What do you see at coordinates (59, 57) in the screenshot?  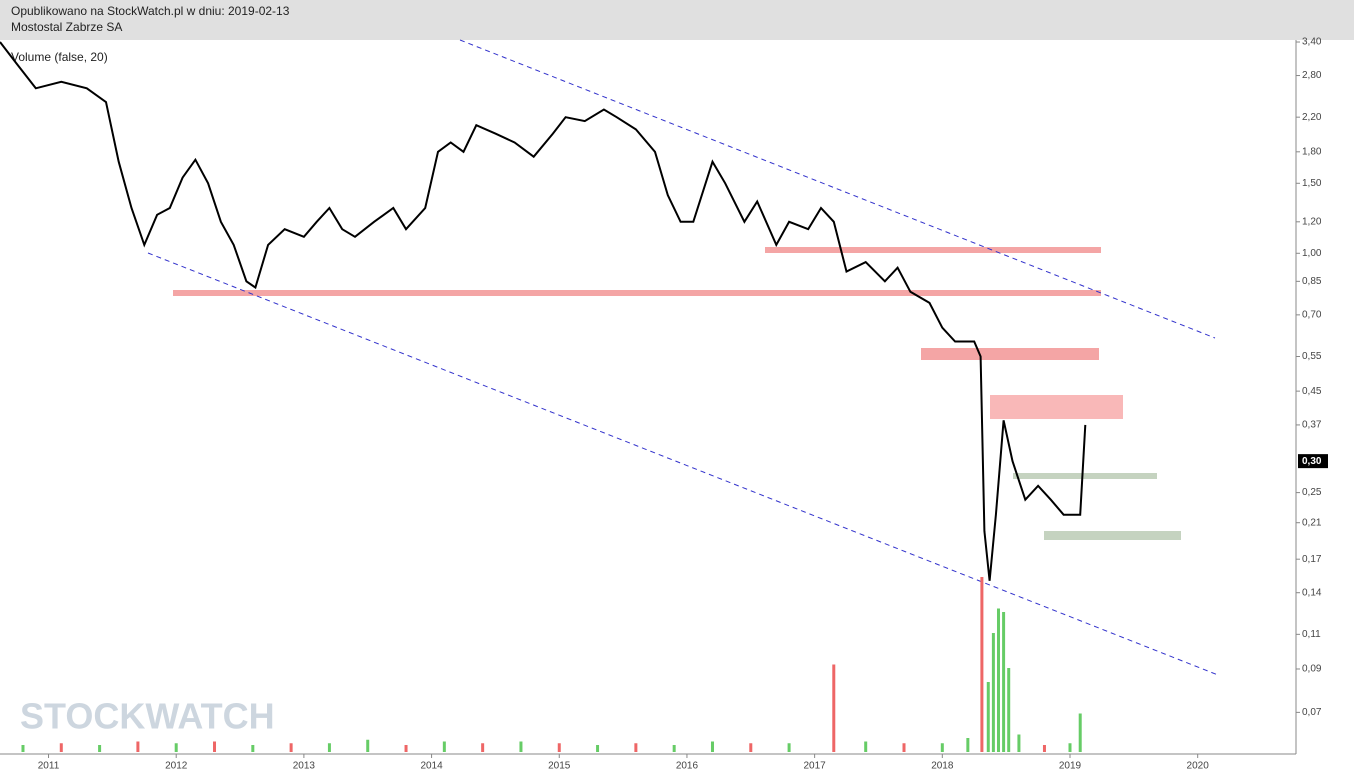 I see `indicator-label: Volume (false, 20)` at bounding box center [59, 57].